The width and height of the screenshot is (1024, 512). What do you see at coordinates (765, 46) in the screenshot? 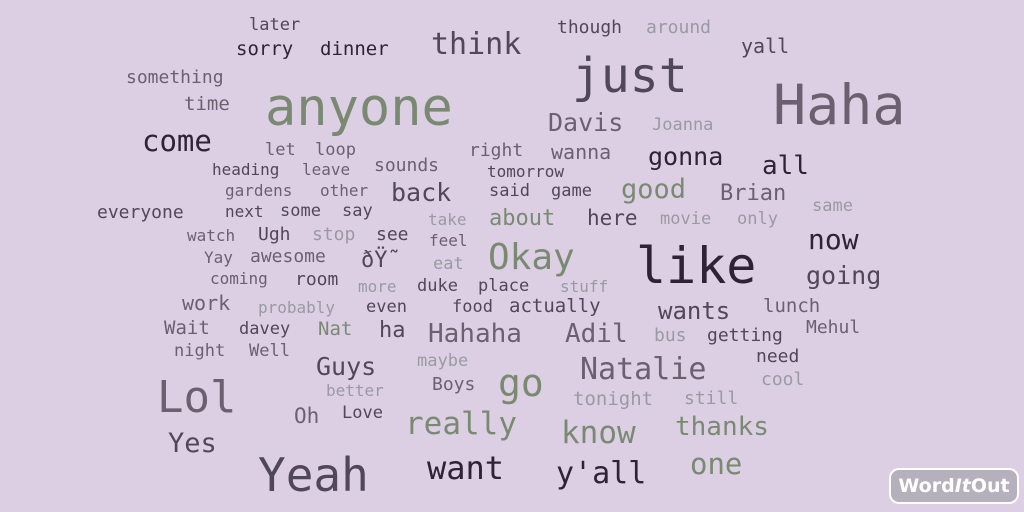
I see `word-yall: yall` at bounding box center [765, 46].